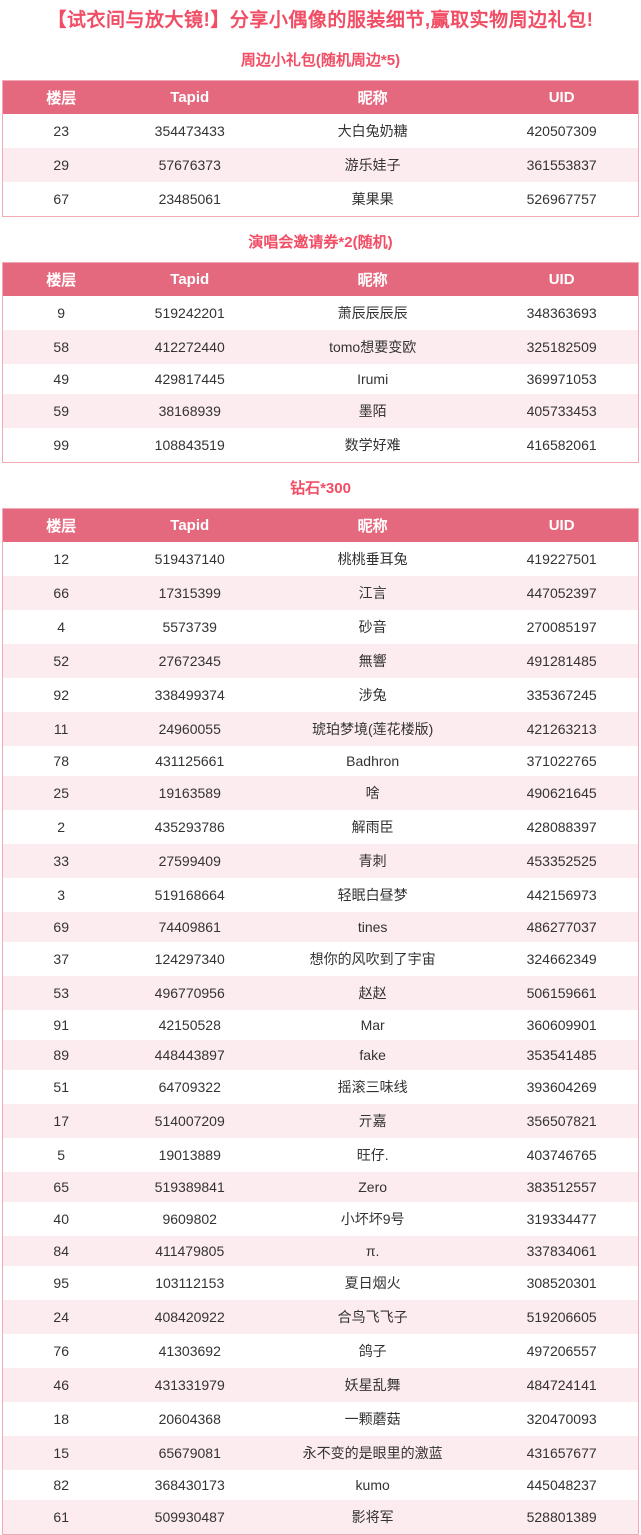  I want to click on table-row: 69 74409861 tines 486277037, so click(320, 926).